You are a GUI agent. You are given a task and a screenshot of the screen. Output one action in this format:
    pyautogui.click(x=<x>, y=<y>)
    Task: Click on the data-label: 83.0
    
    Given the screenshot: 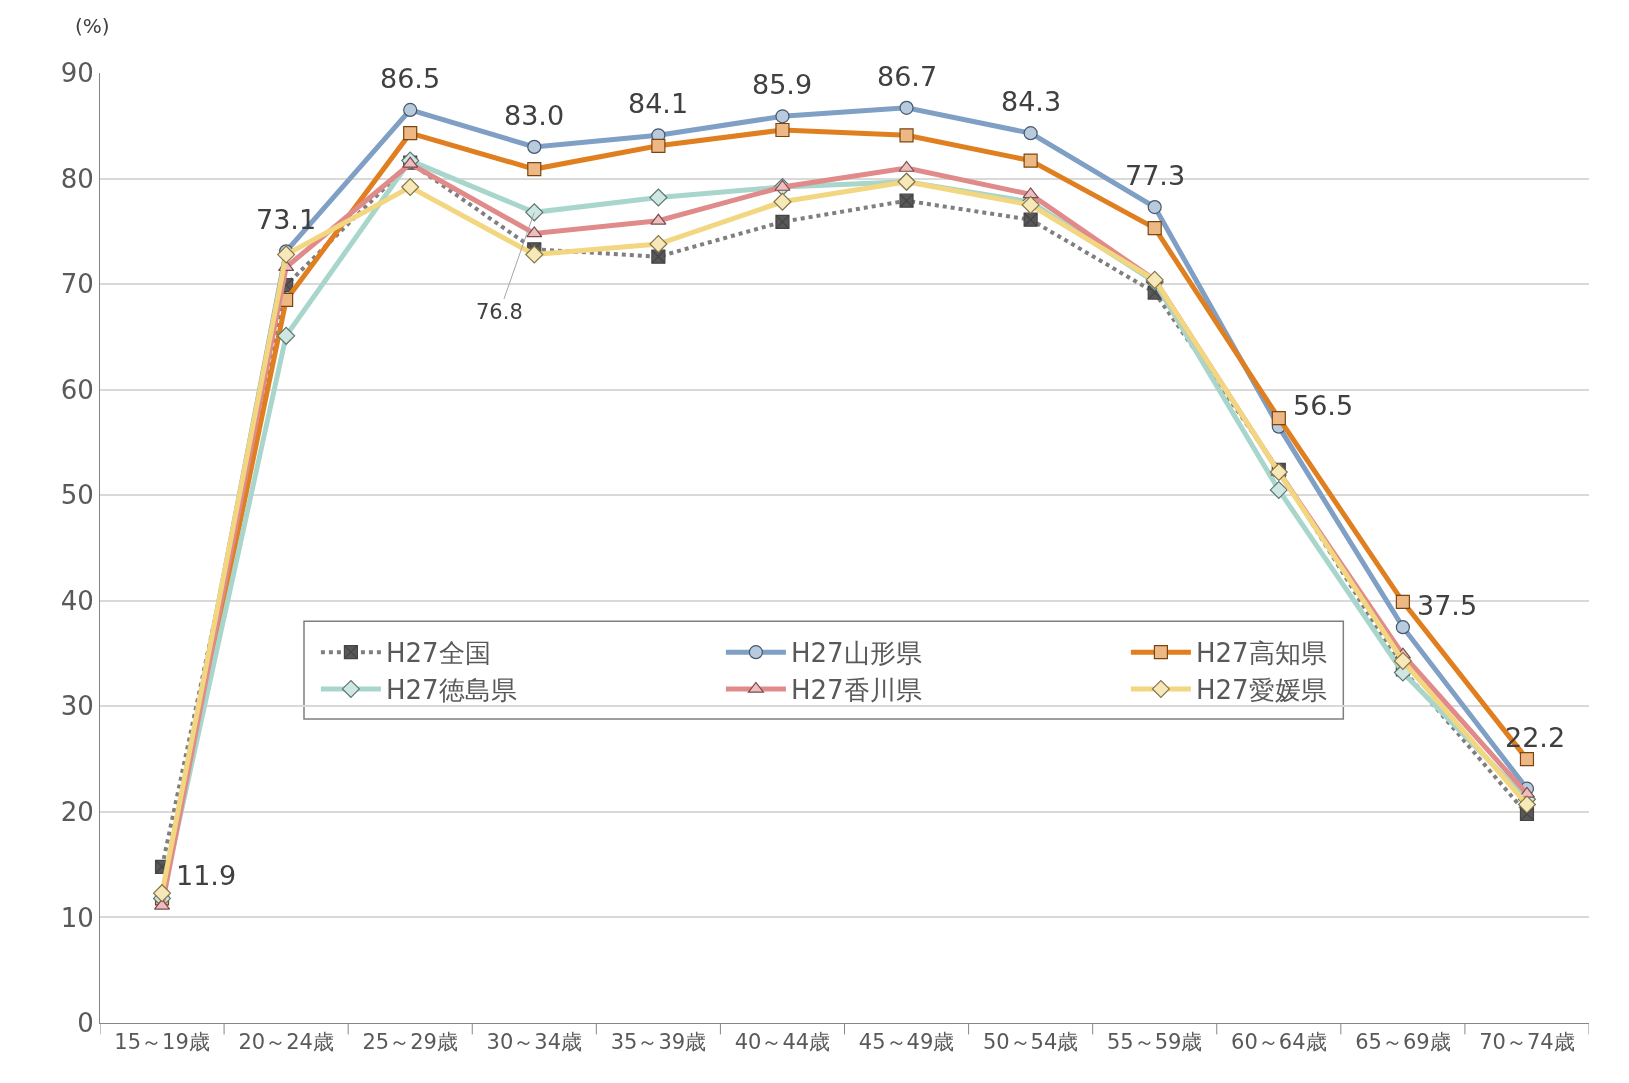 What is the action you would take?
    pyautogui.click(x=534, y=115)
    